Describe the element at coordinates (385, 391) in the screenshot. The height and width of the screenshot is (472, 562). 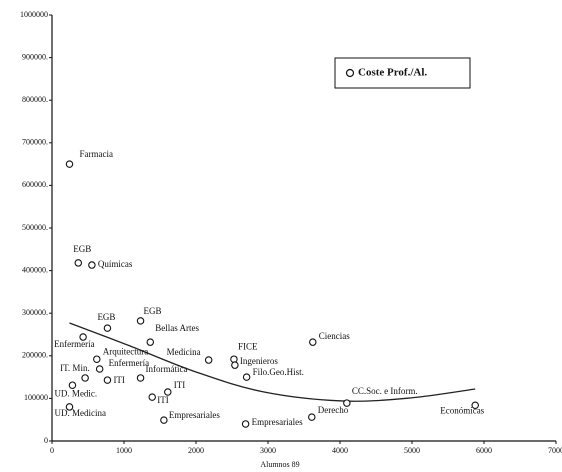
I see `point-label: CC.Soc. e Inform.` at that location.